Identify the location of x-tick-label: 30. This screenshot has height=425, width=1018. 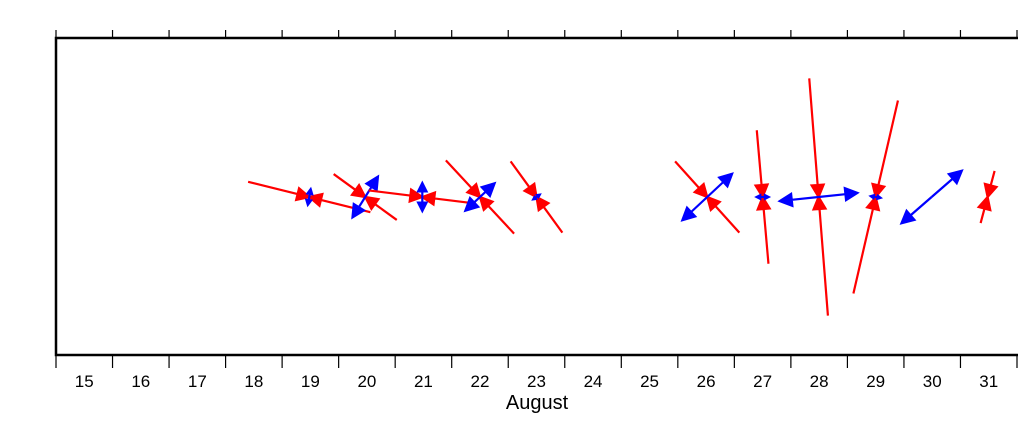
(932, 381).